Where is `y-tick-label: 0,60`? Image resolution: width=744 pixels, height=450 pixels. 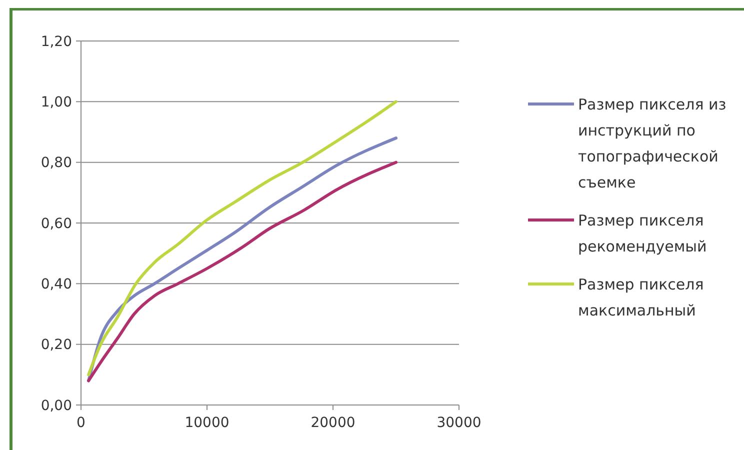
y-tick-label: 0,60 is located at coordinates (56, 224).